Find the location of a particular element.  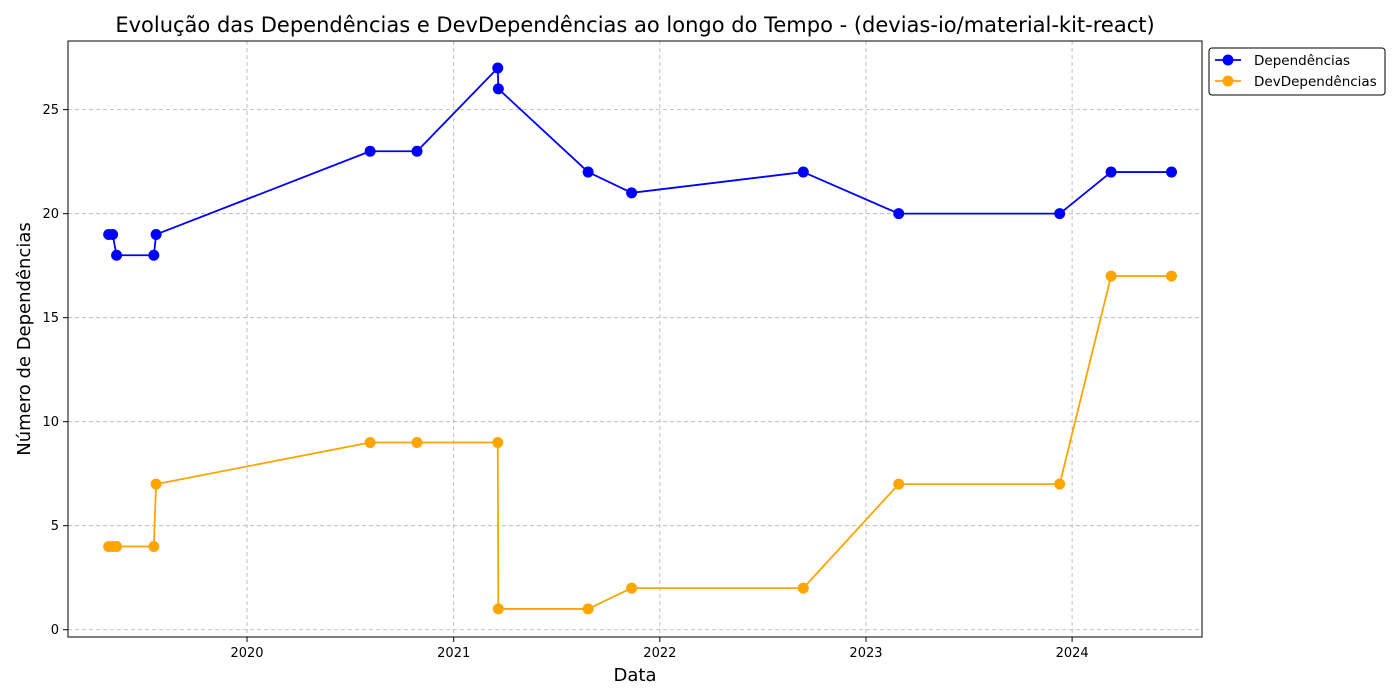

x-tick-label: 2022 is located at coordinates (659, 653).